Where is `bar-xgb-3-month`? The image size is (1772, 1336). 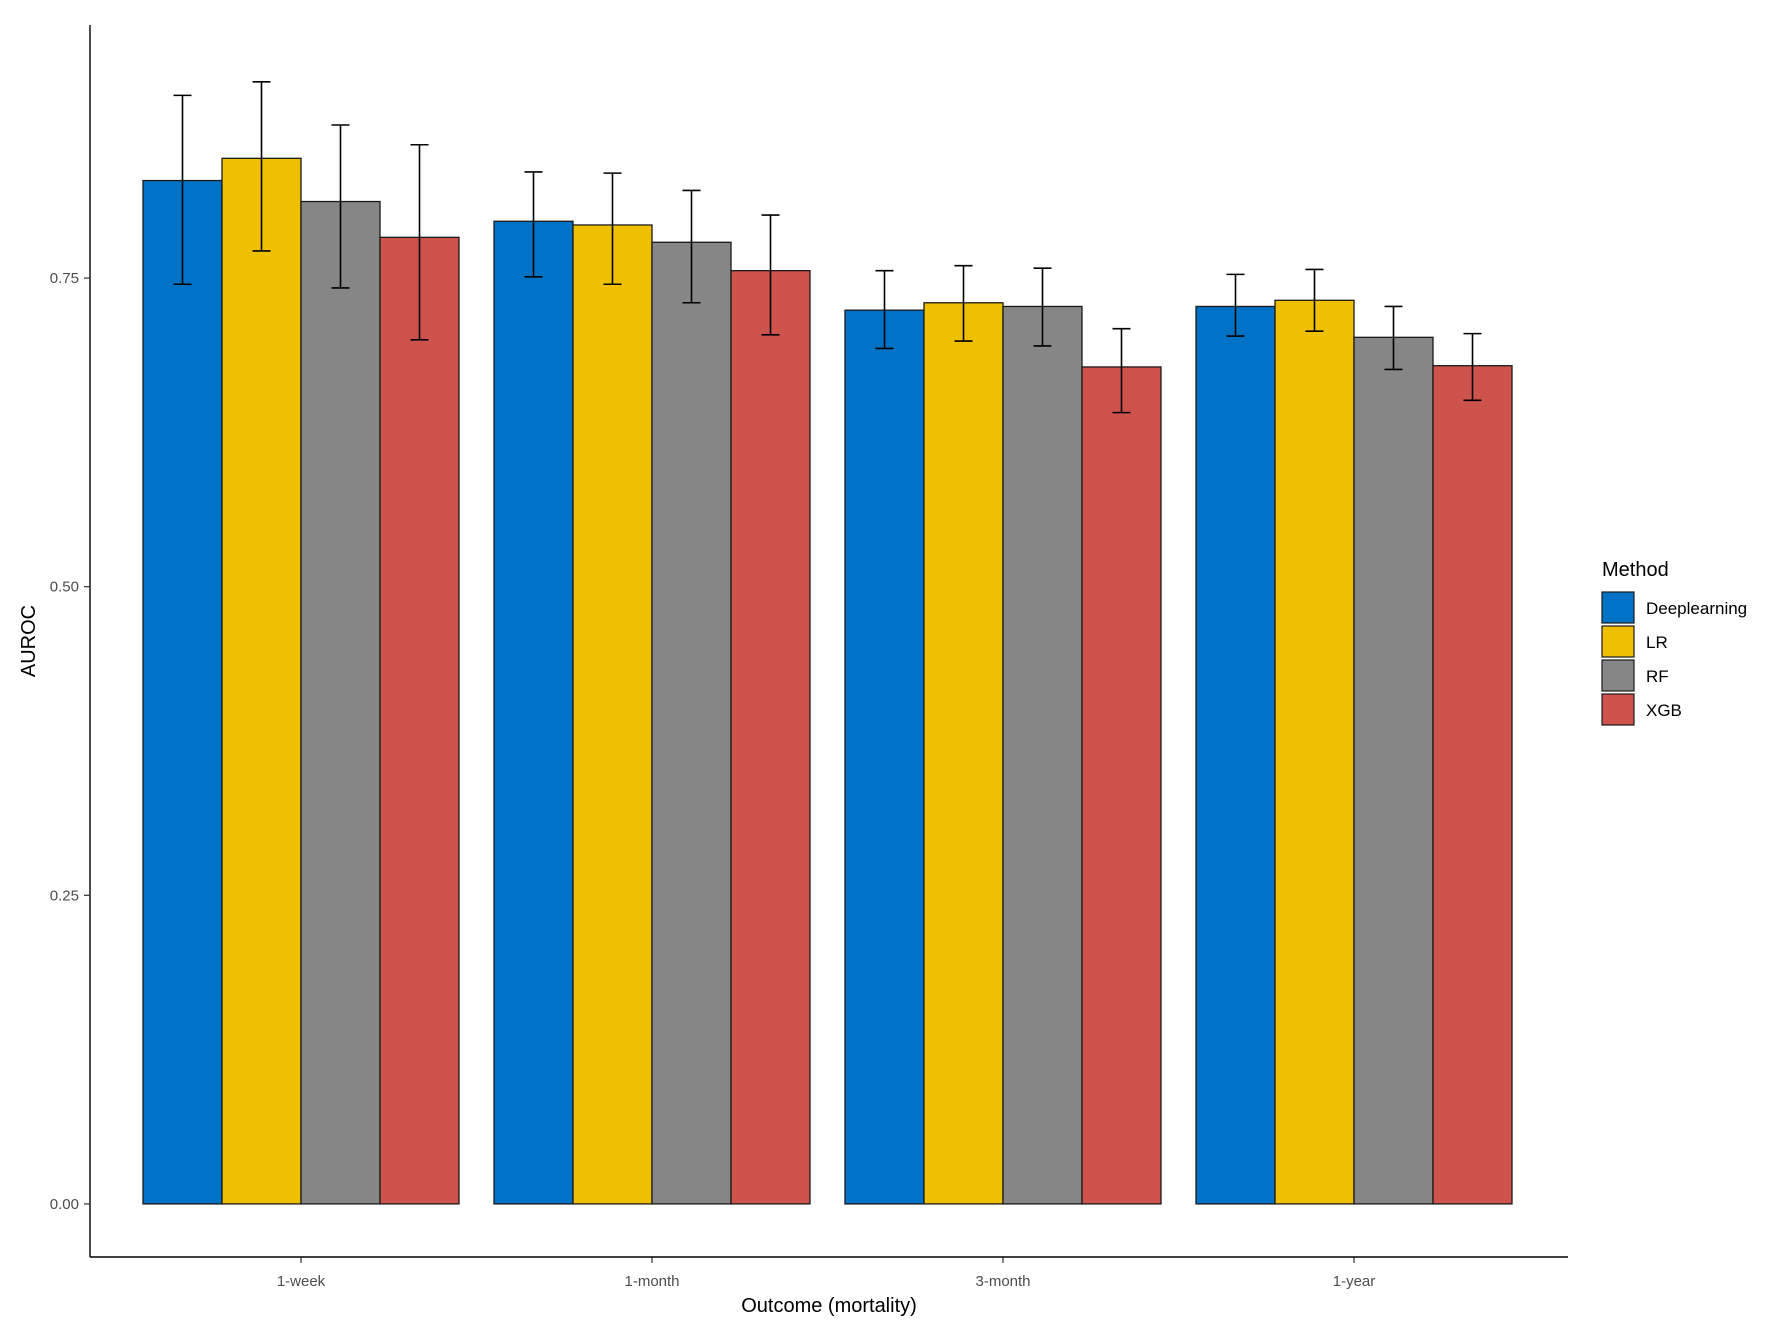 bar-xgb-3-month is located at coordinates (1121, 785).